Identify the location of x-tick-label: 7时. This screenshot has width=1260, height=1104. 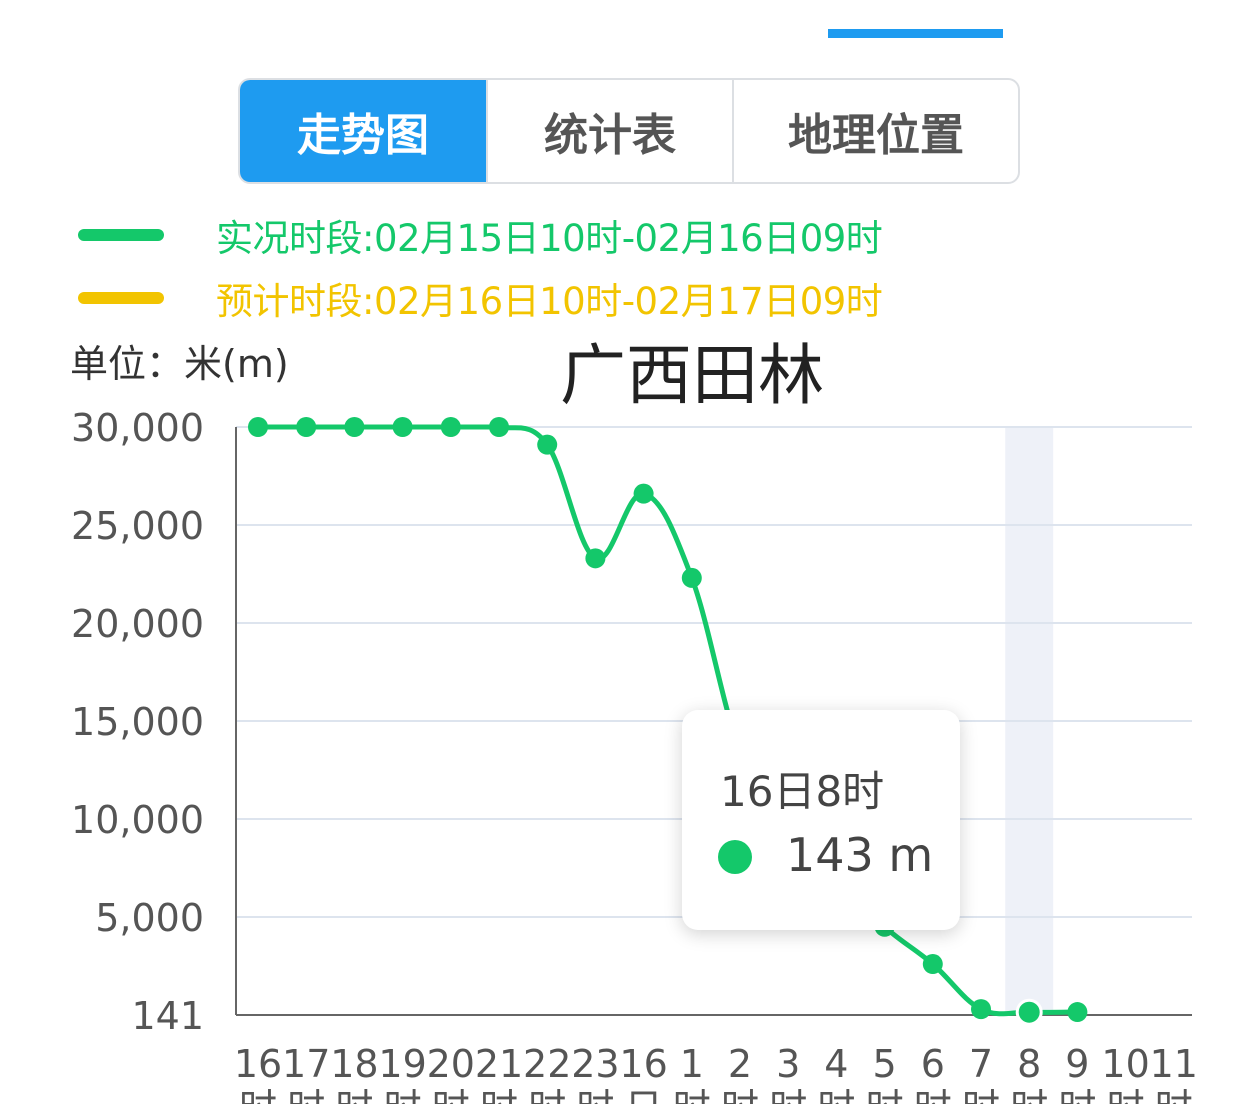
(981, 1073).